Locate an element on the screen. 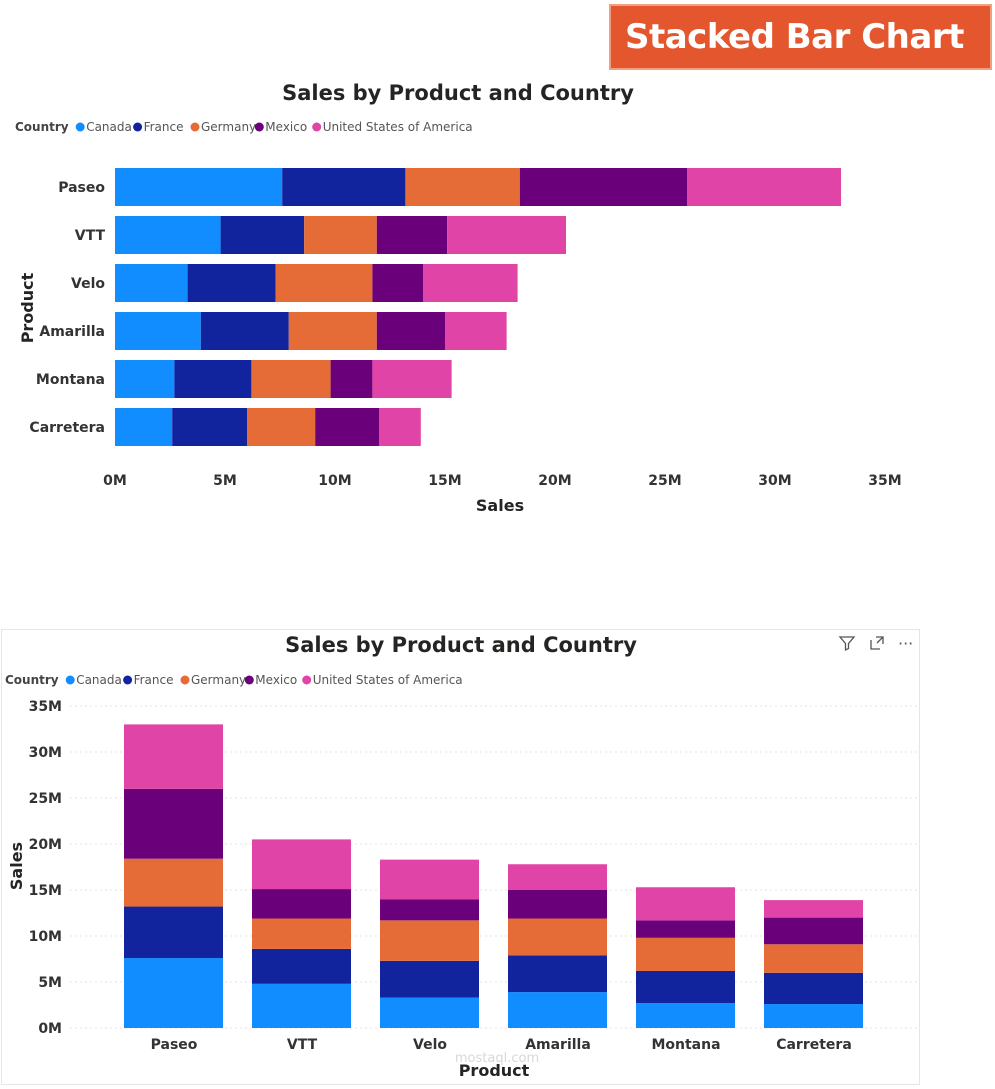 This screenshot has height=1089, width=995. banner-title: Stacked Bar Chart is located at coordinates (800, 37).